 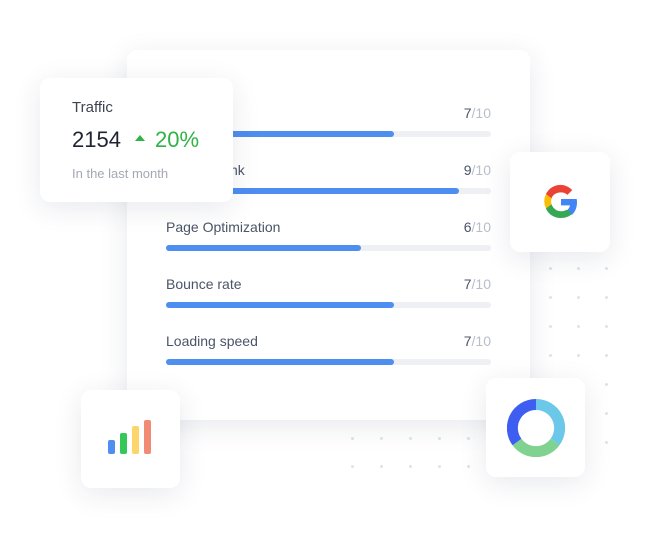 What do you see at coordinates (120, 173) in the screenshot?
I see `traffic-period: In the last month` at bounding box center [120, 173].